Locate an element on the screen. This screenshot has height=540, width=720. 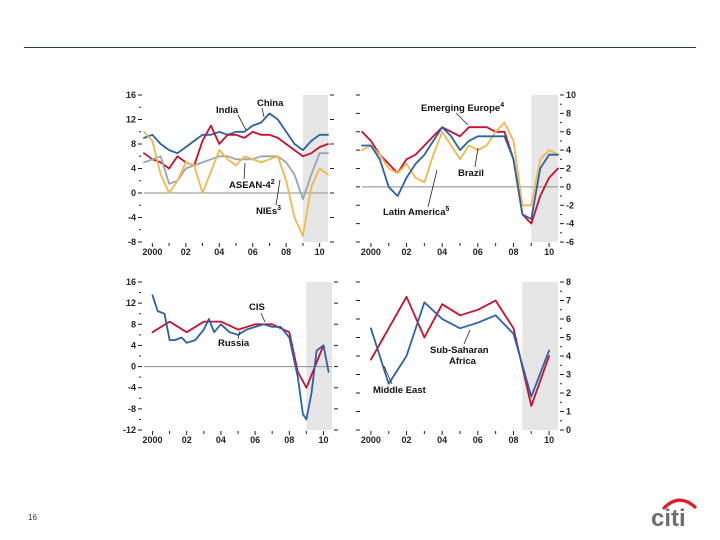
label-india: India is located at coordinates (227, 110).